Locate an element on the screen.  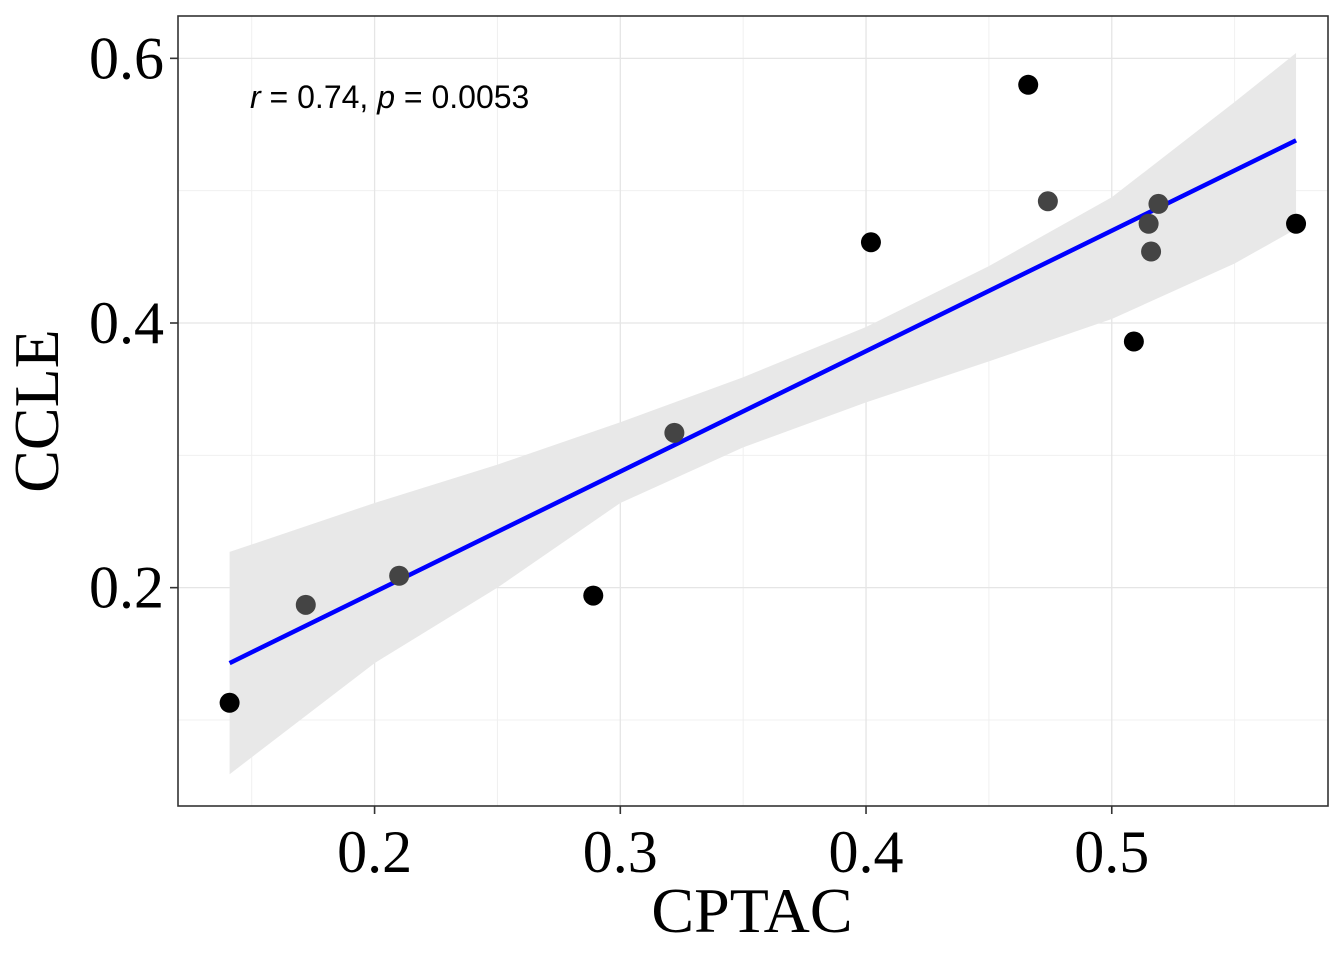
x-tick-label: 0.5 is located at coordinates (1111, 852).